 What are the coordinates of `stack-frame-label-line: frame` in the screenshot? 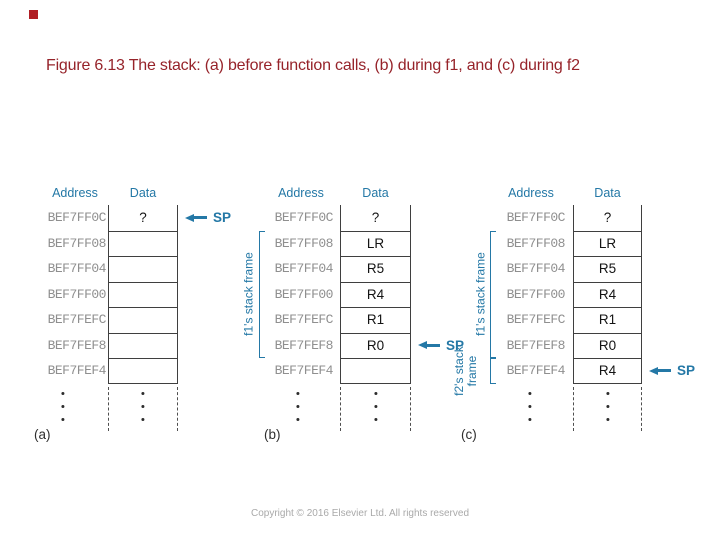 It's located at (472, 371).